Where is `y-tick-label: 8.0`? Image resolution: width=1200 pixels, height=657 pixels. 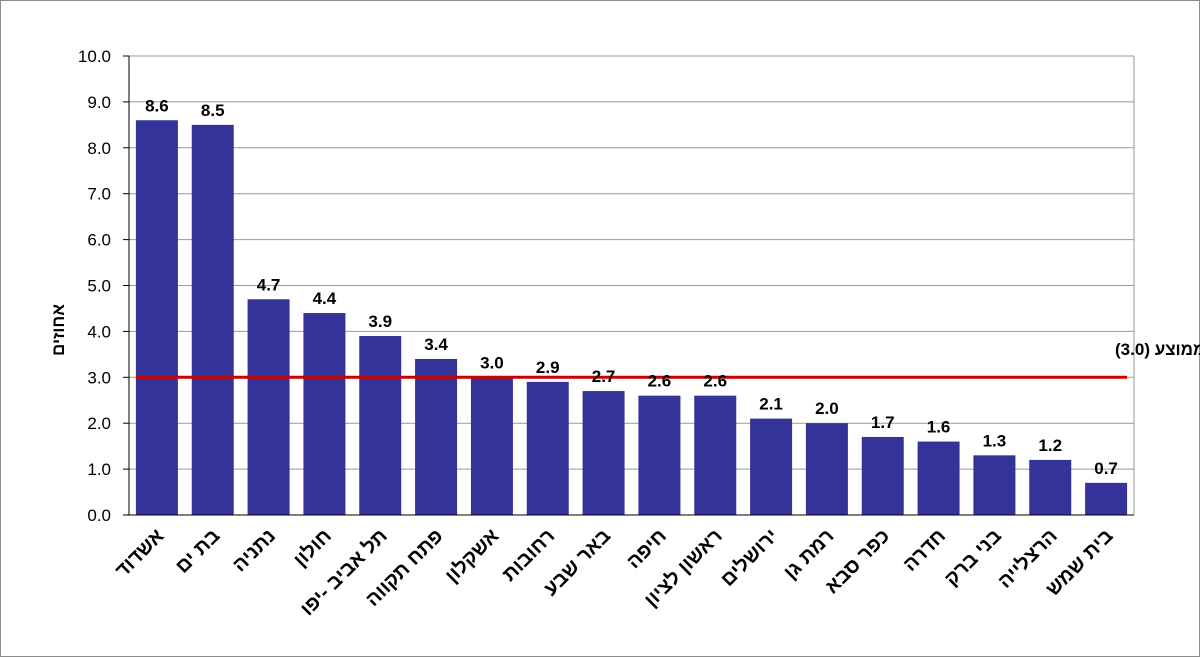
y-tick-label: 8.0 is located at coordinates (99, 148).